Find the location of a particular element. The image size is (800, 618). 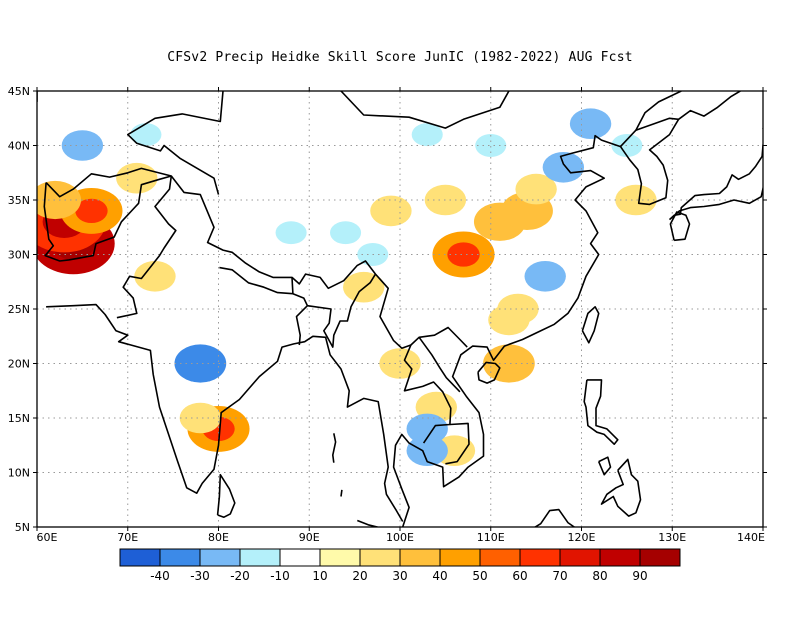

lat-tick-label: 45N is located at coordinates (19, 91).